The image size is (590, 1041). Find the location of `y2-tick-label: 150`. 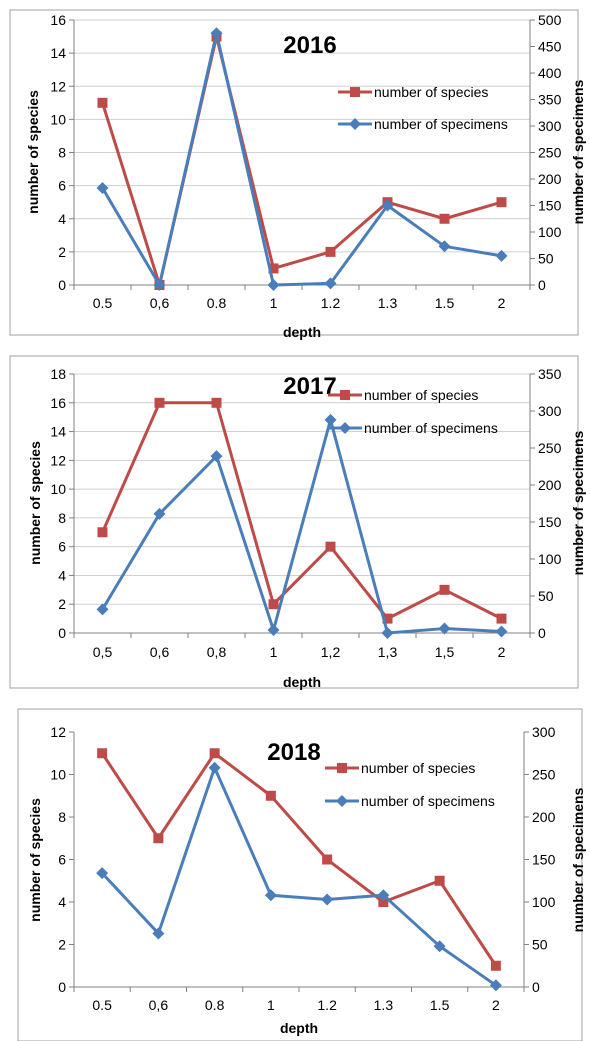

y2-tick-label: 150 is located at coordinates (544, 860).